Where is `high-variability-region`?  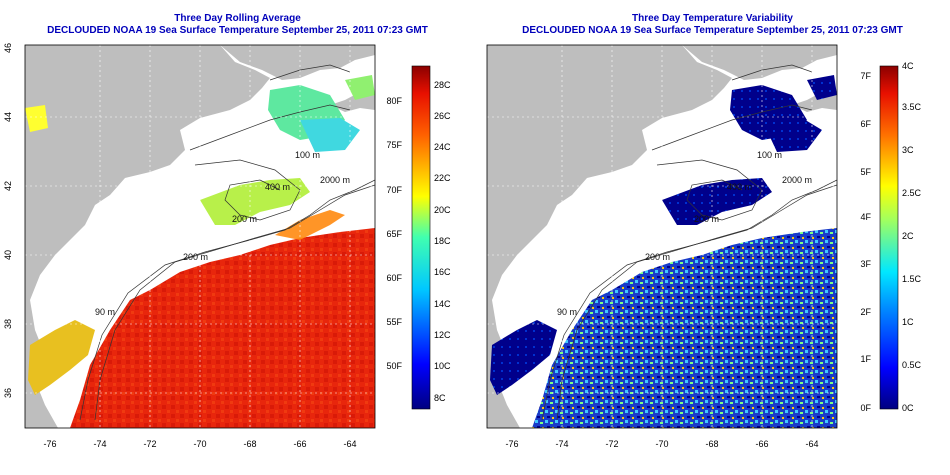
high-variability-region is located at coordinates (684, 328).